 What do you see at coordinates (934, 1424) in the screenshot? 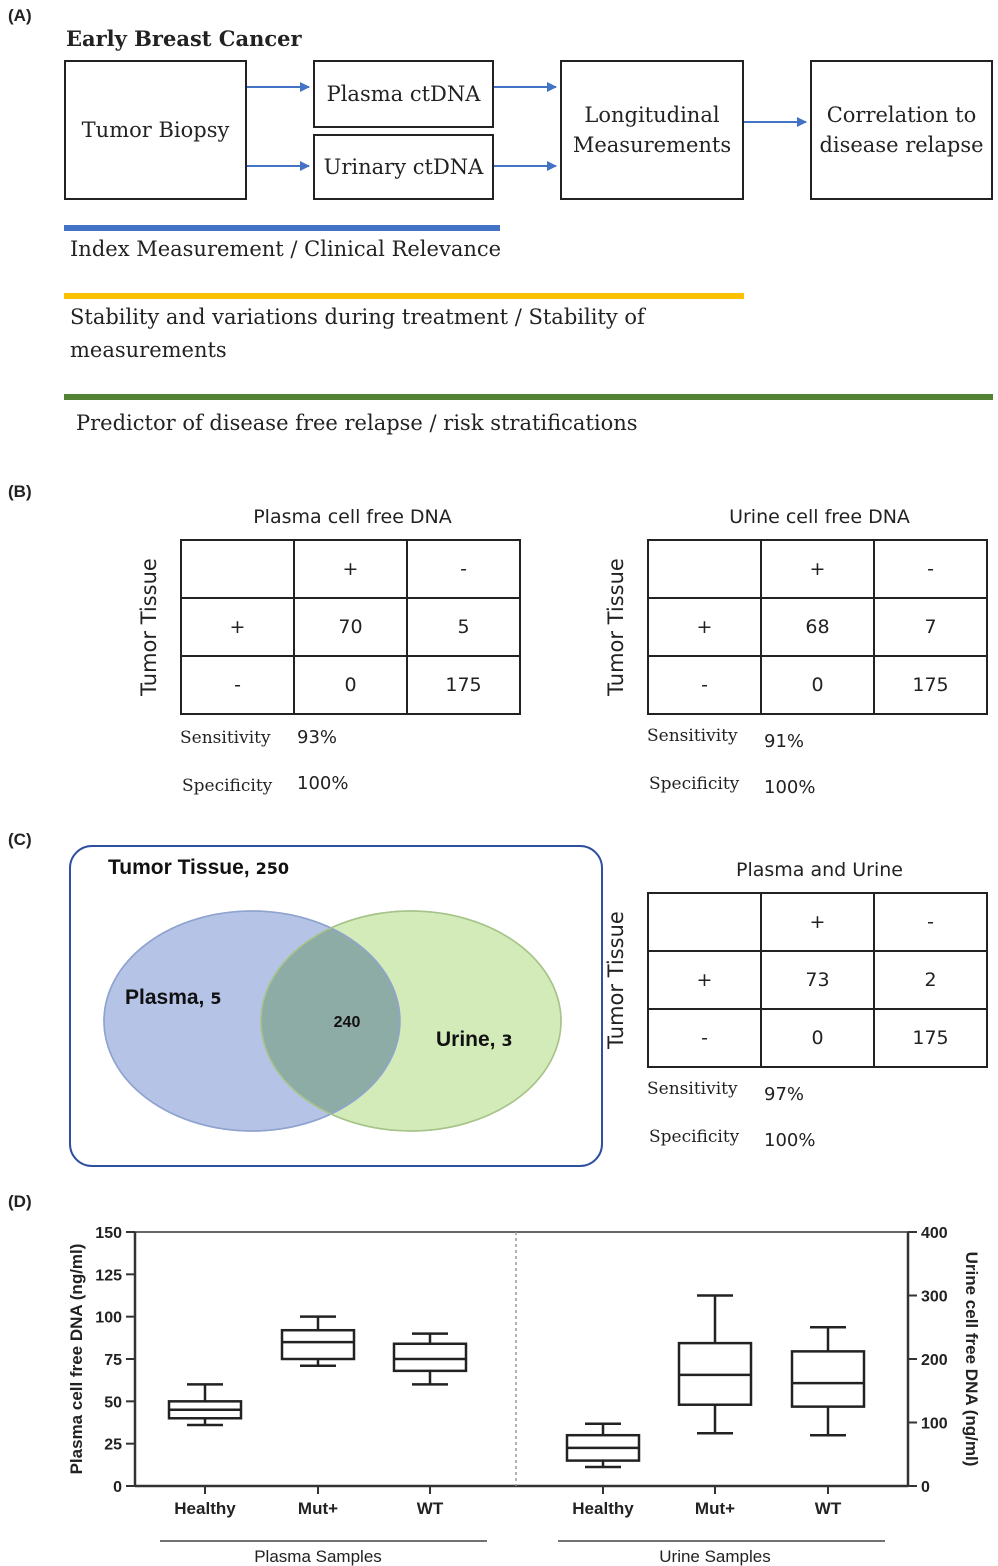
I see `y-tick-label-right: 100` at bounding box center [934, 1424].